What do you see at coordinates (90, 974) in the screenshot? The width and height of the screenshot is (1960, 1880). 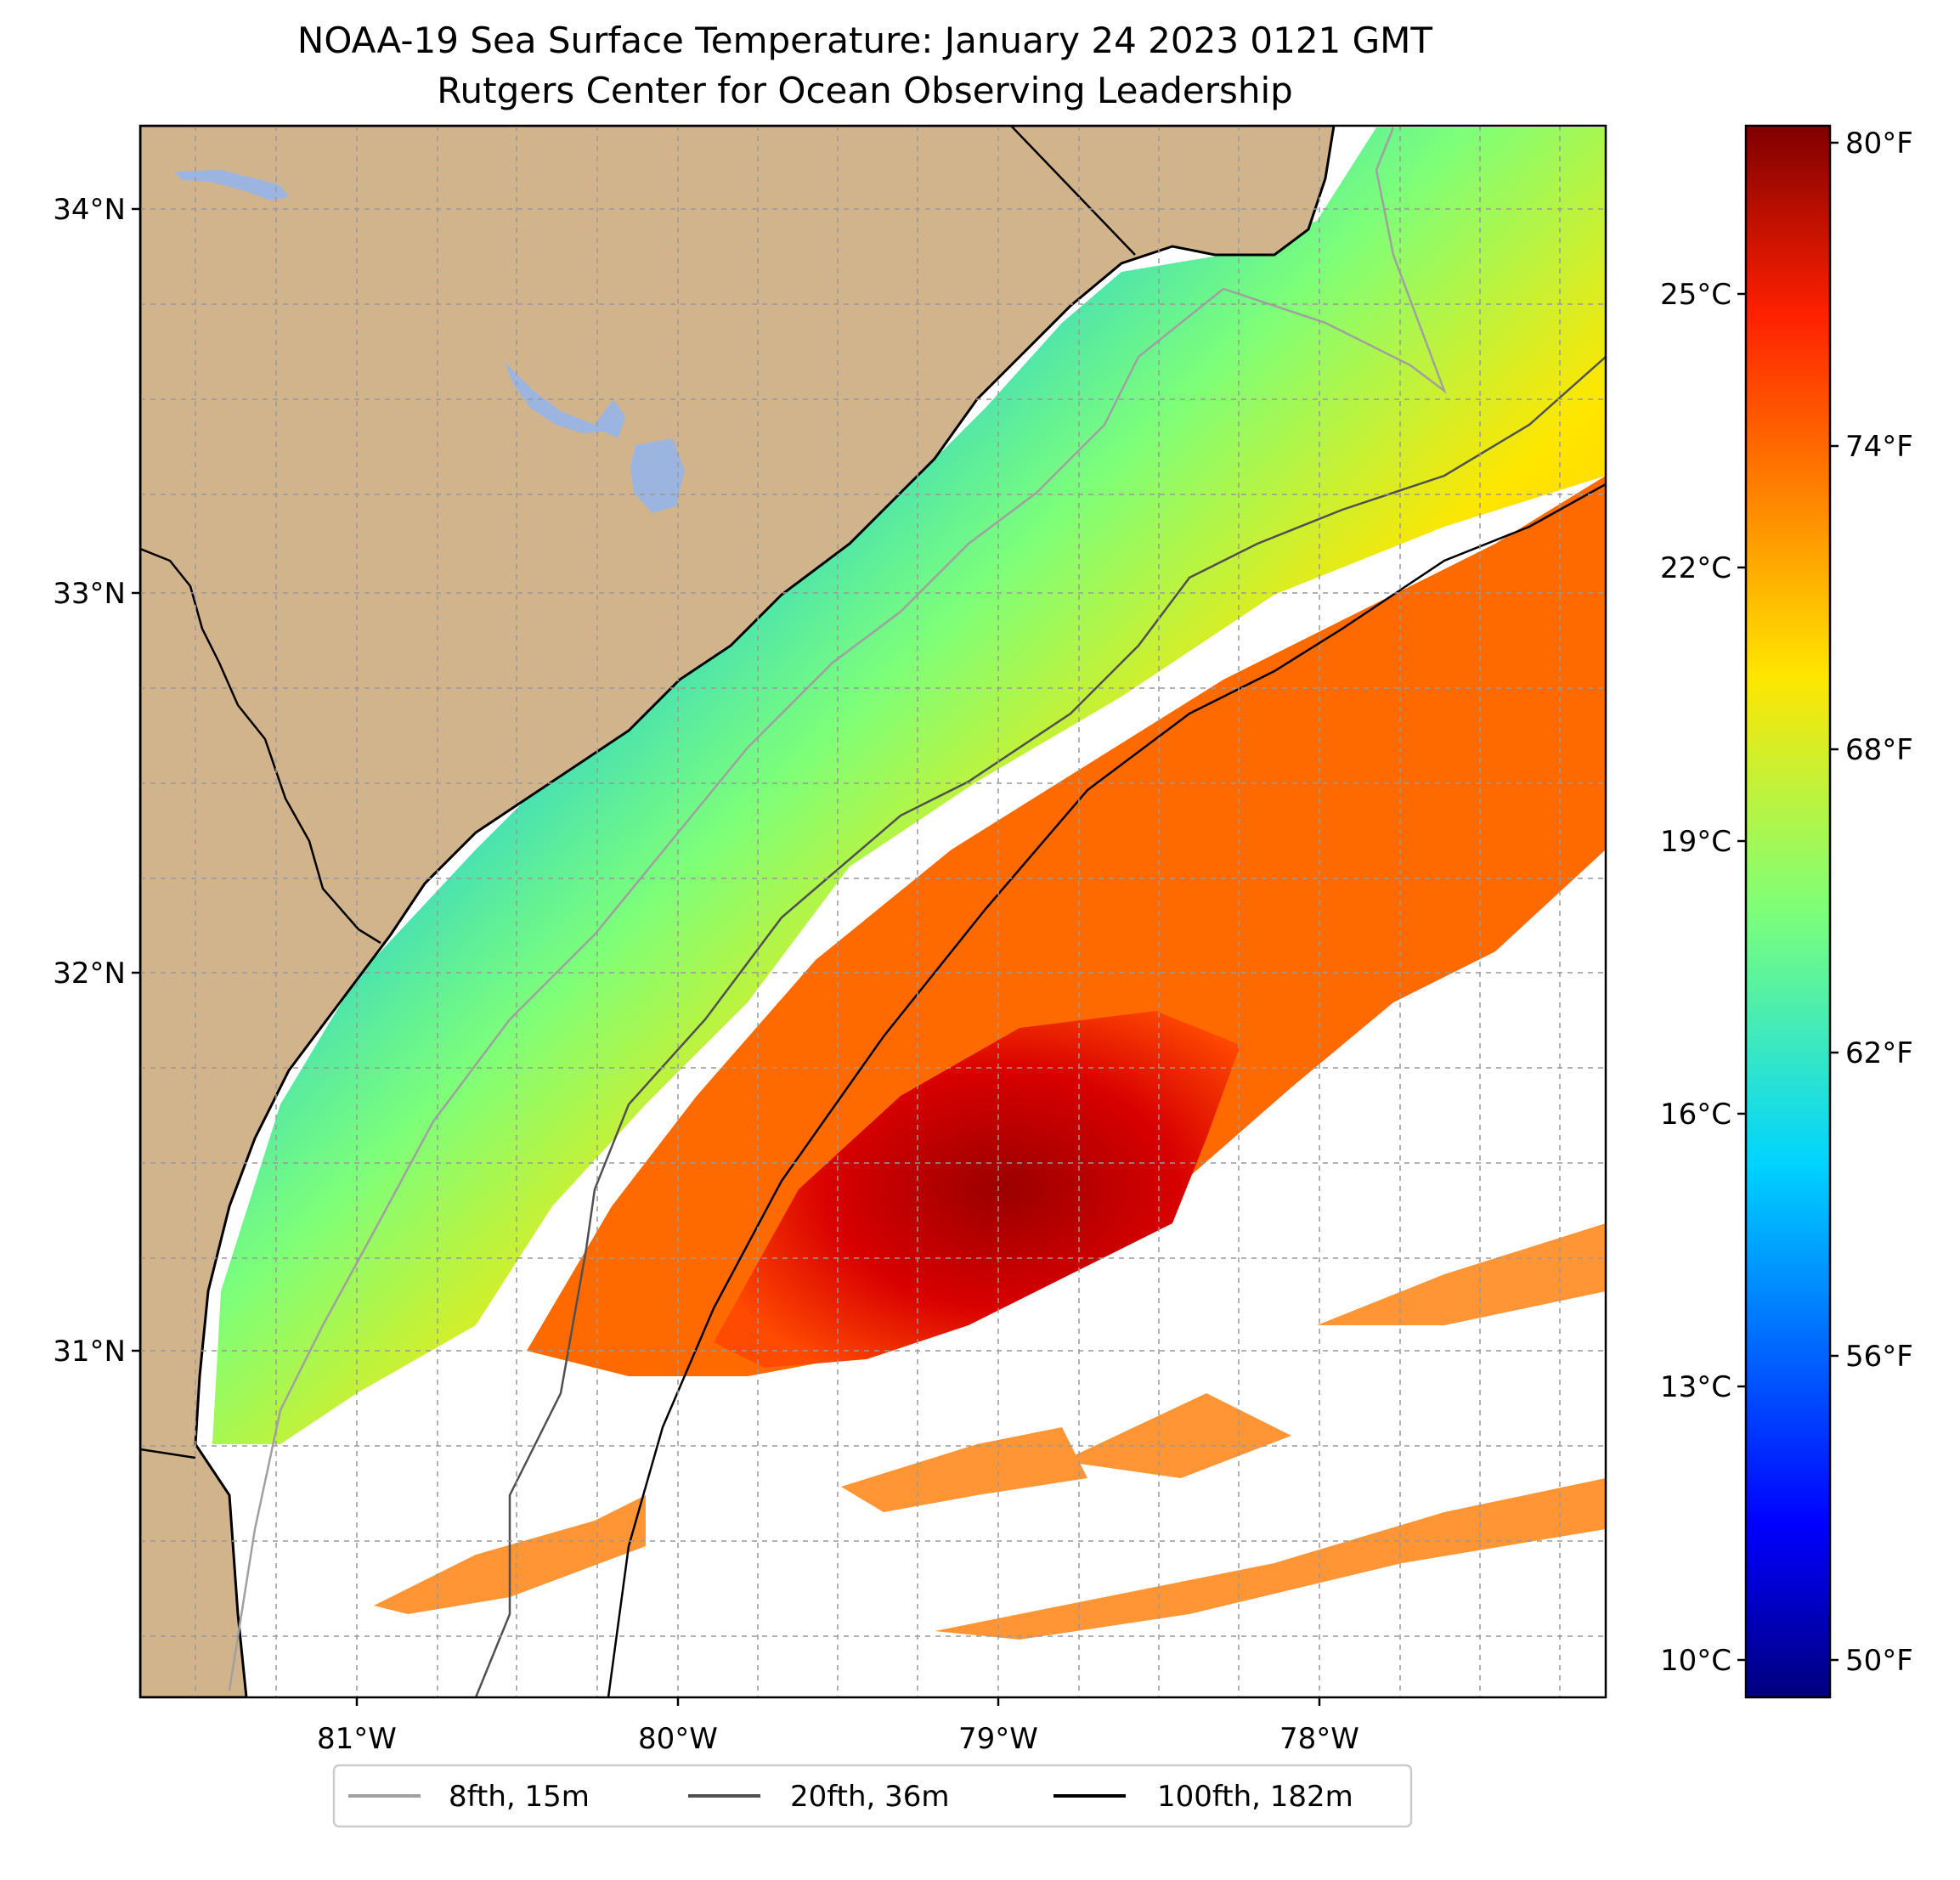 I see `lat-label-32: 32°N` at bounding box center [90, 974].